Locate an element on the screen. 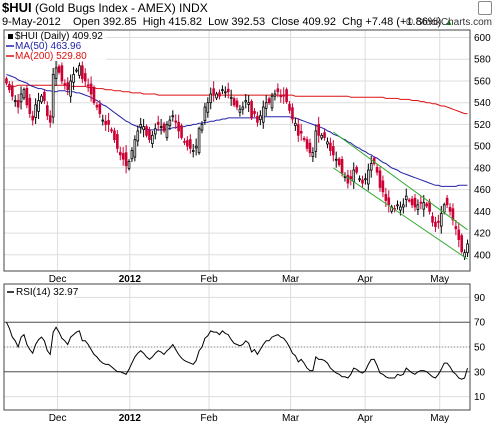 The width and height of the screenshot is (494, 424). close-label: Close is located at coordinates (285, 22).